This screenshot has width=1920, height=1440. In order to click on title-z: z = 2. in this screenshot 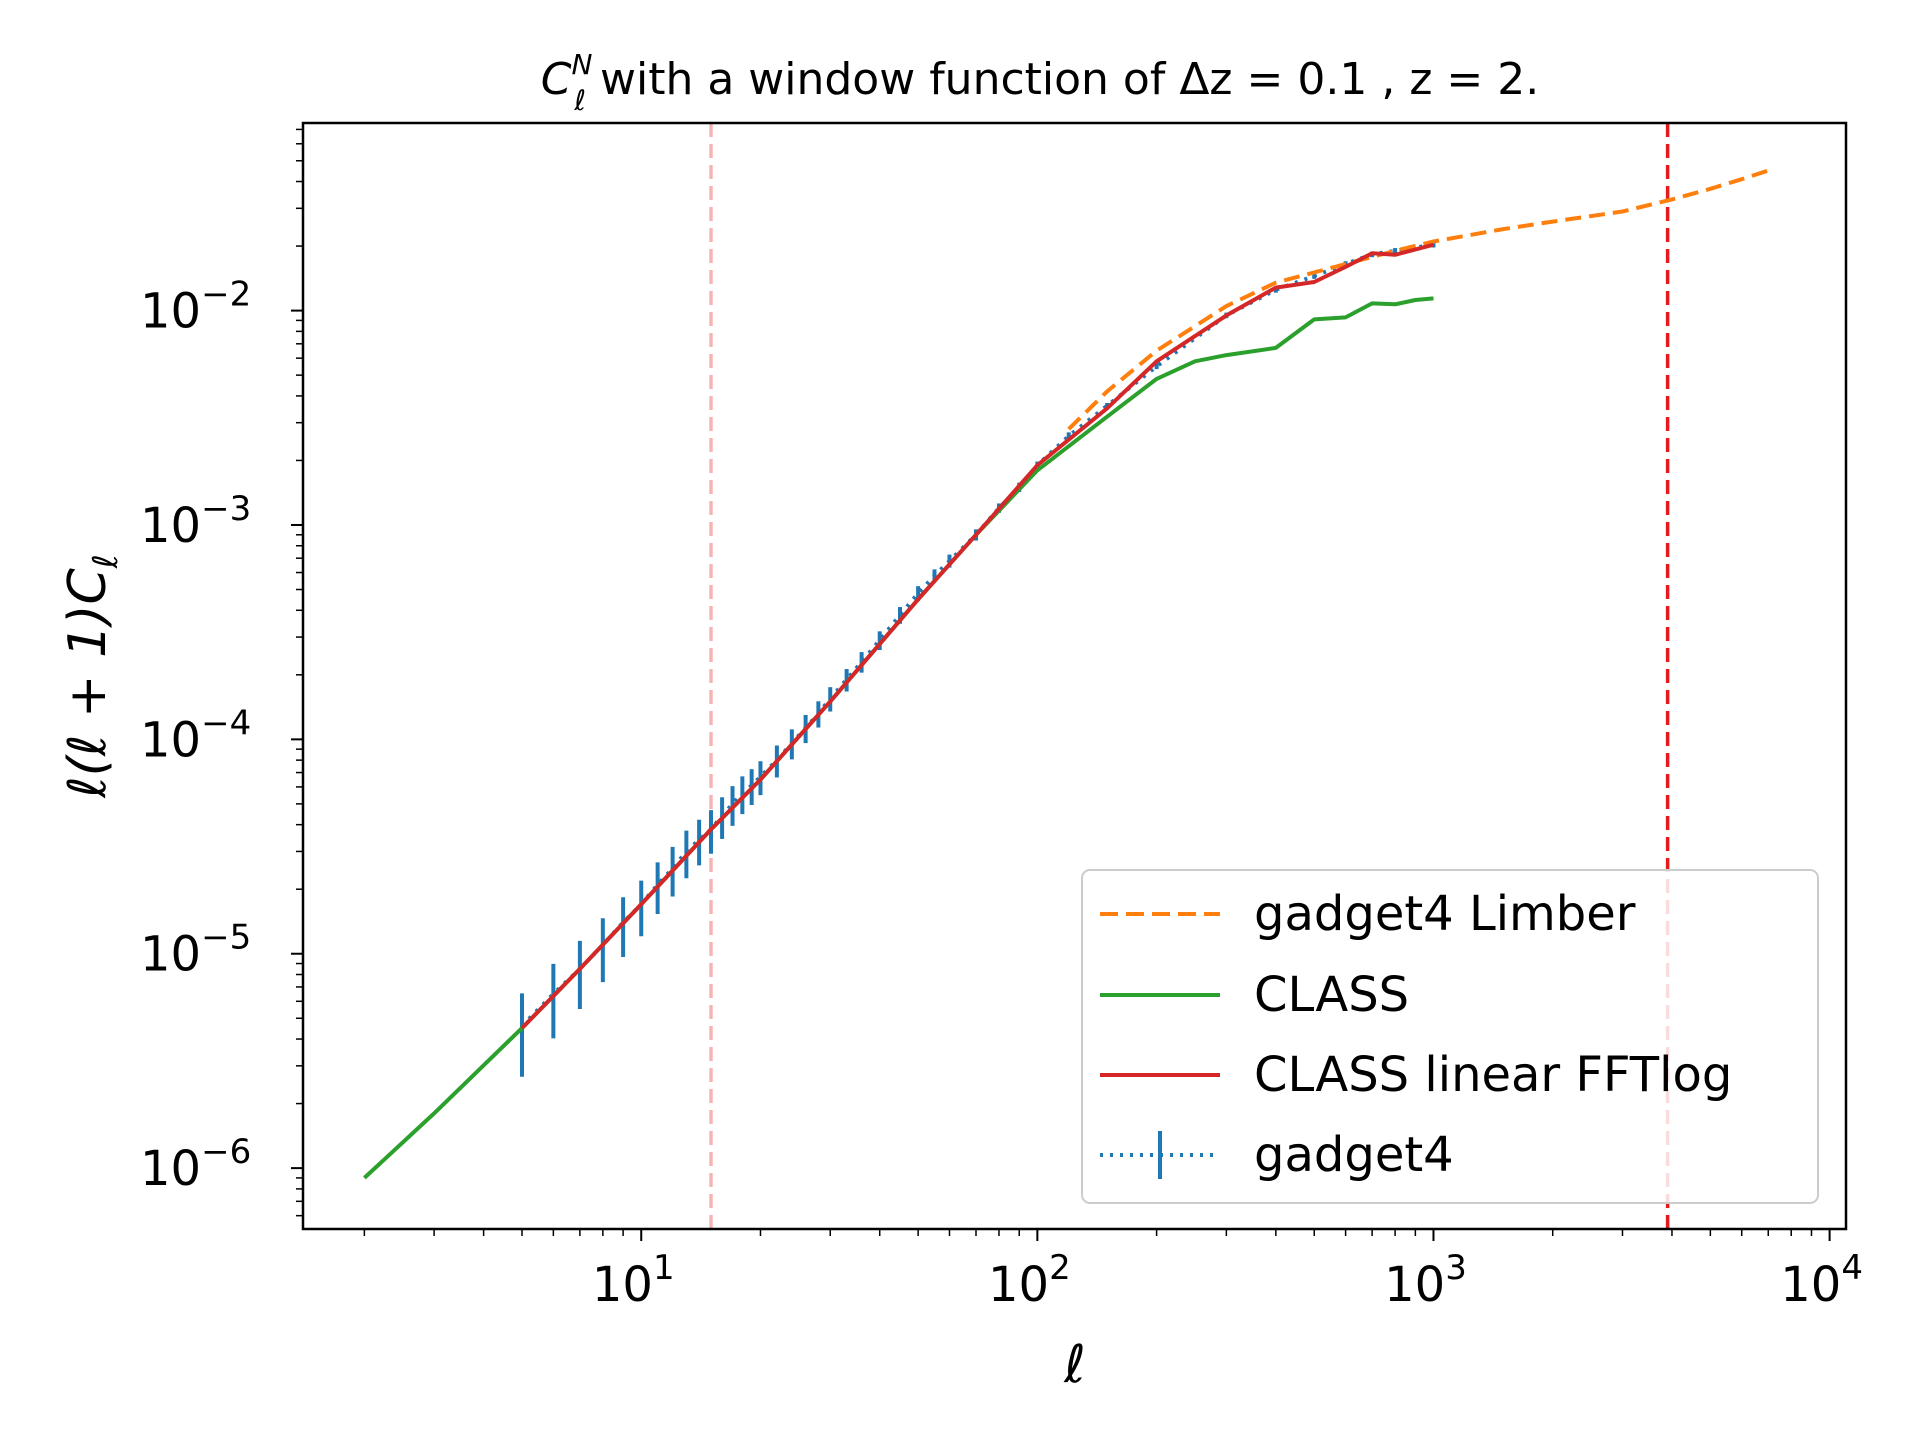, I will do `click(1474, 79)`.